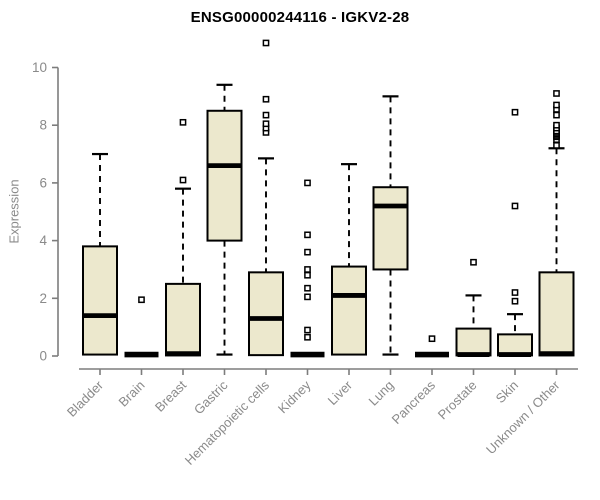 The width and height of the screenshot is (600, 500). What do you see at coordinates (224, 175) in the screenshot?
I see `box-gastric` at bounding box center [224, 175].